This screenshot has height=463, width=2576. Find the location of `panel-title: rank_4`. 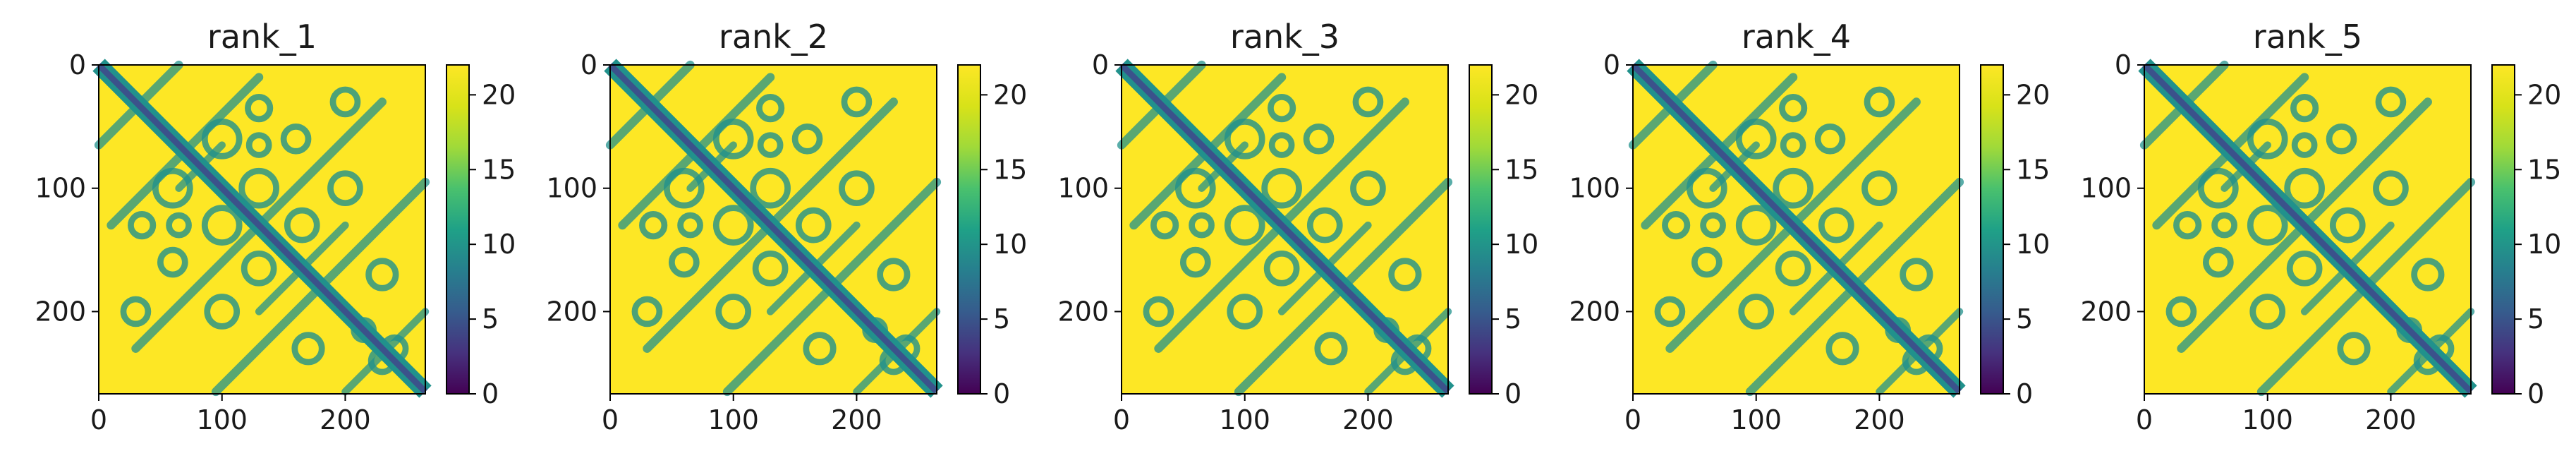

panel-title: rank_4 is located at coordinates (1796, 37).